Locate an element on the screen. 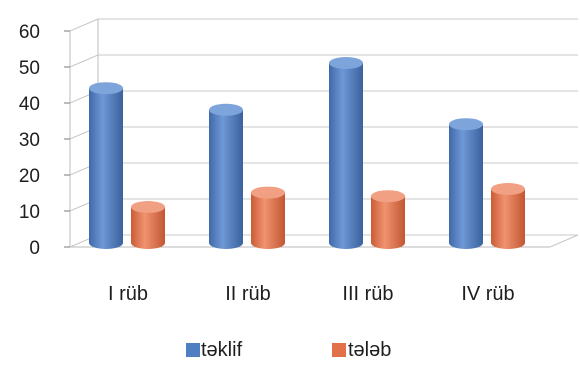 This screenshot has width=580, height=374. x-category-label: IV rüb is located at coordinates (487, 294).